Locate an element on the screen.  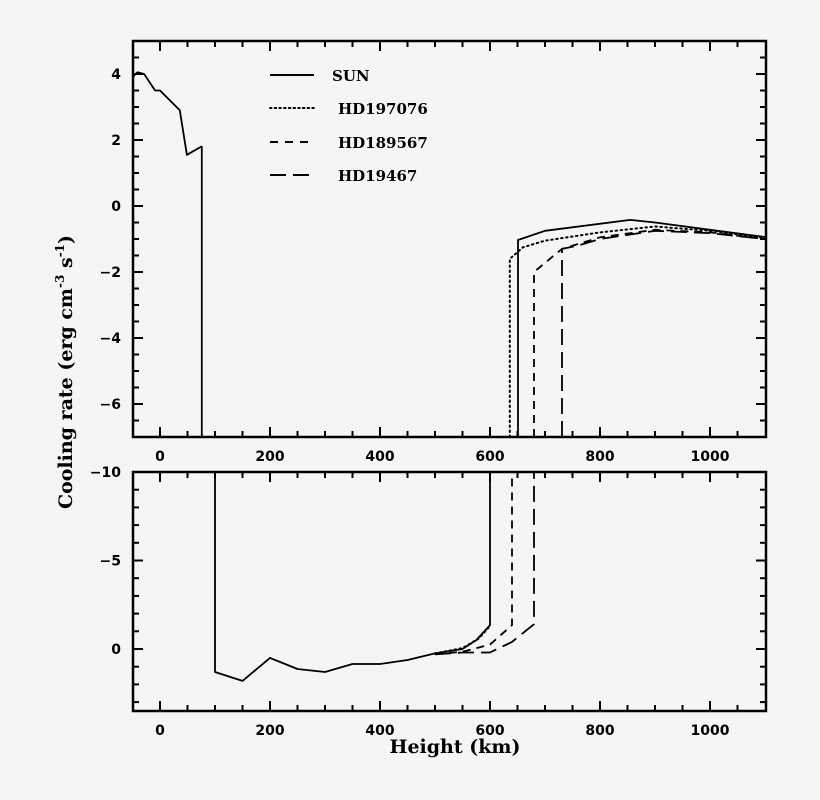
legend-item: HD189567 is located at coordinates (349, 143).